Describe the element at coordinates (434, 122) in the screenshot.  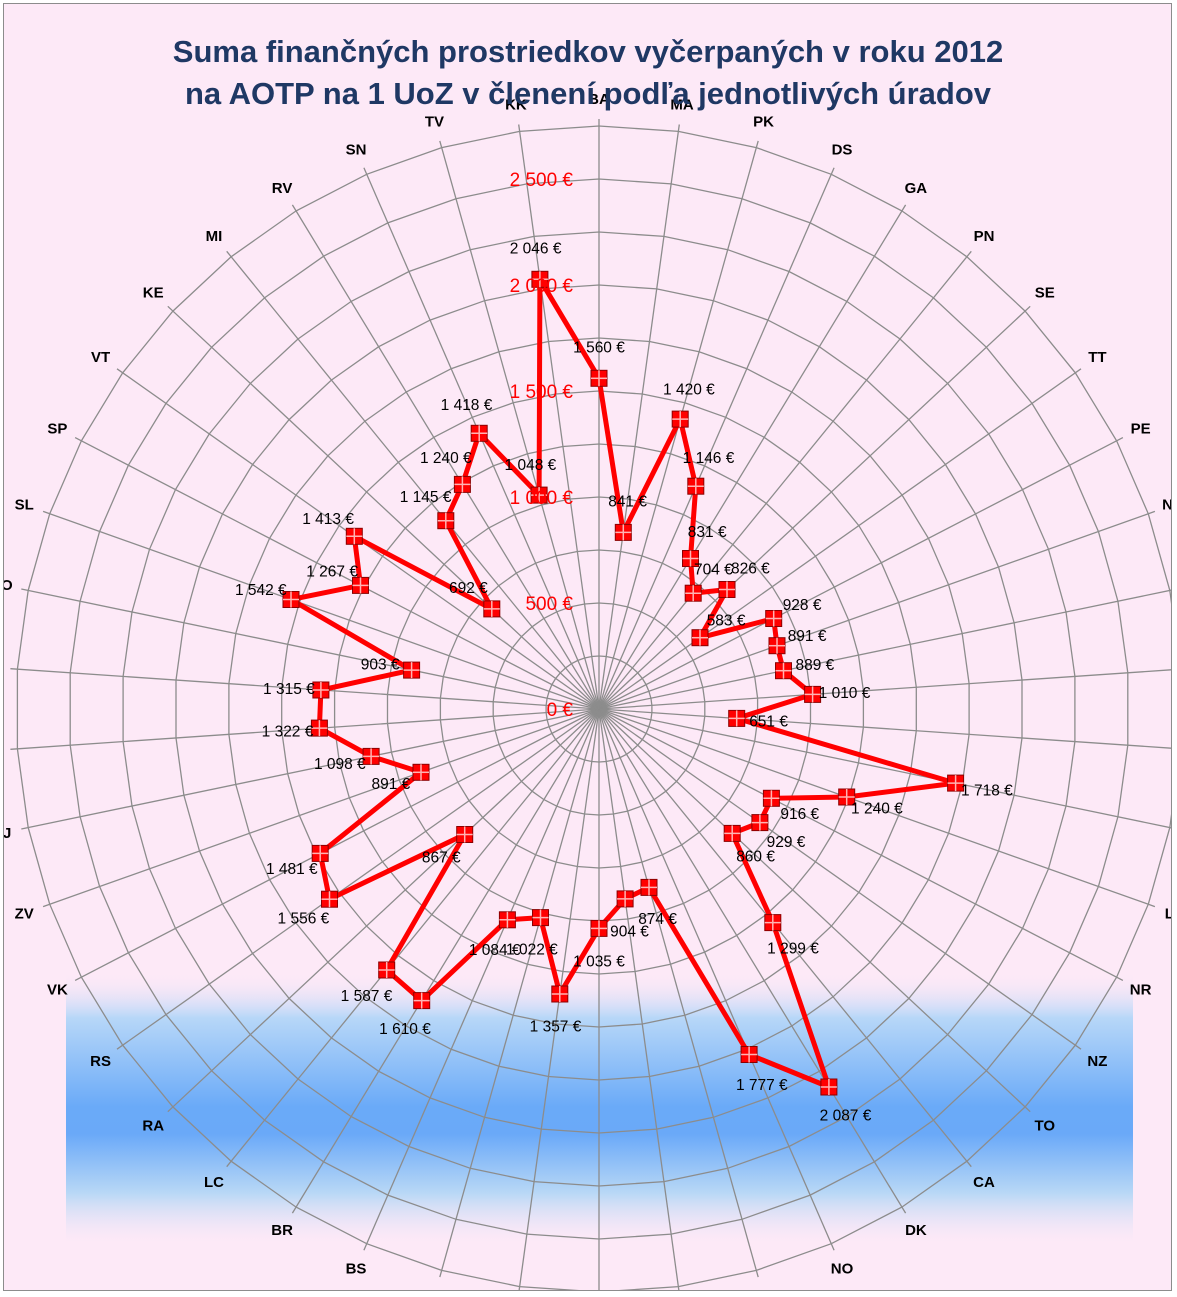
I see `category-label: TV` at that location.